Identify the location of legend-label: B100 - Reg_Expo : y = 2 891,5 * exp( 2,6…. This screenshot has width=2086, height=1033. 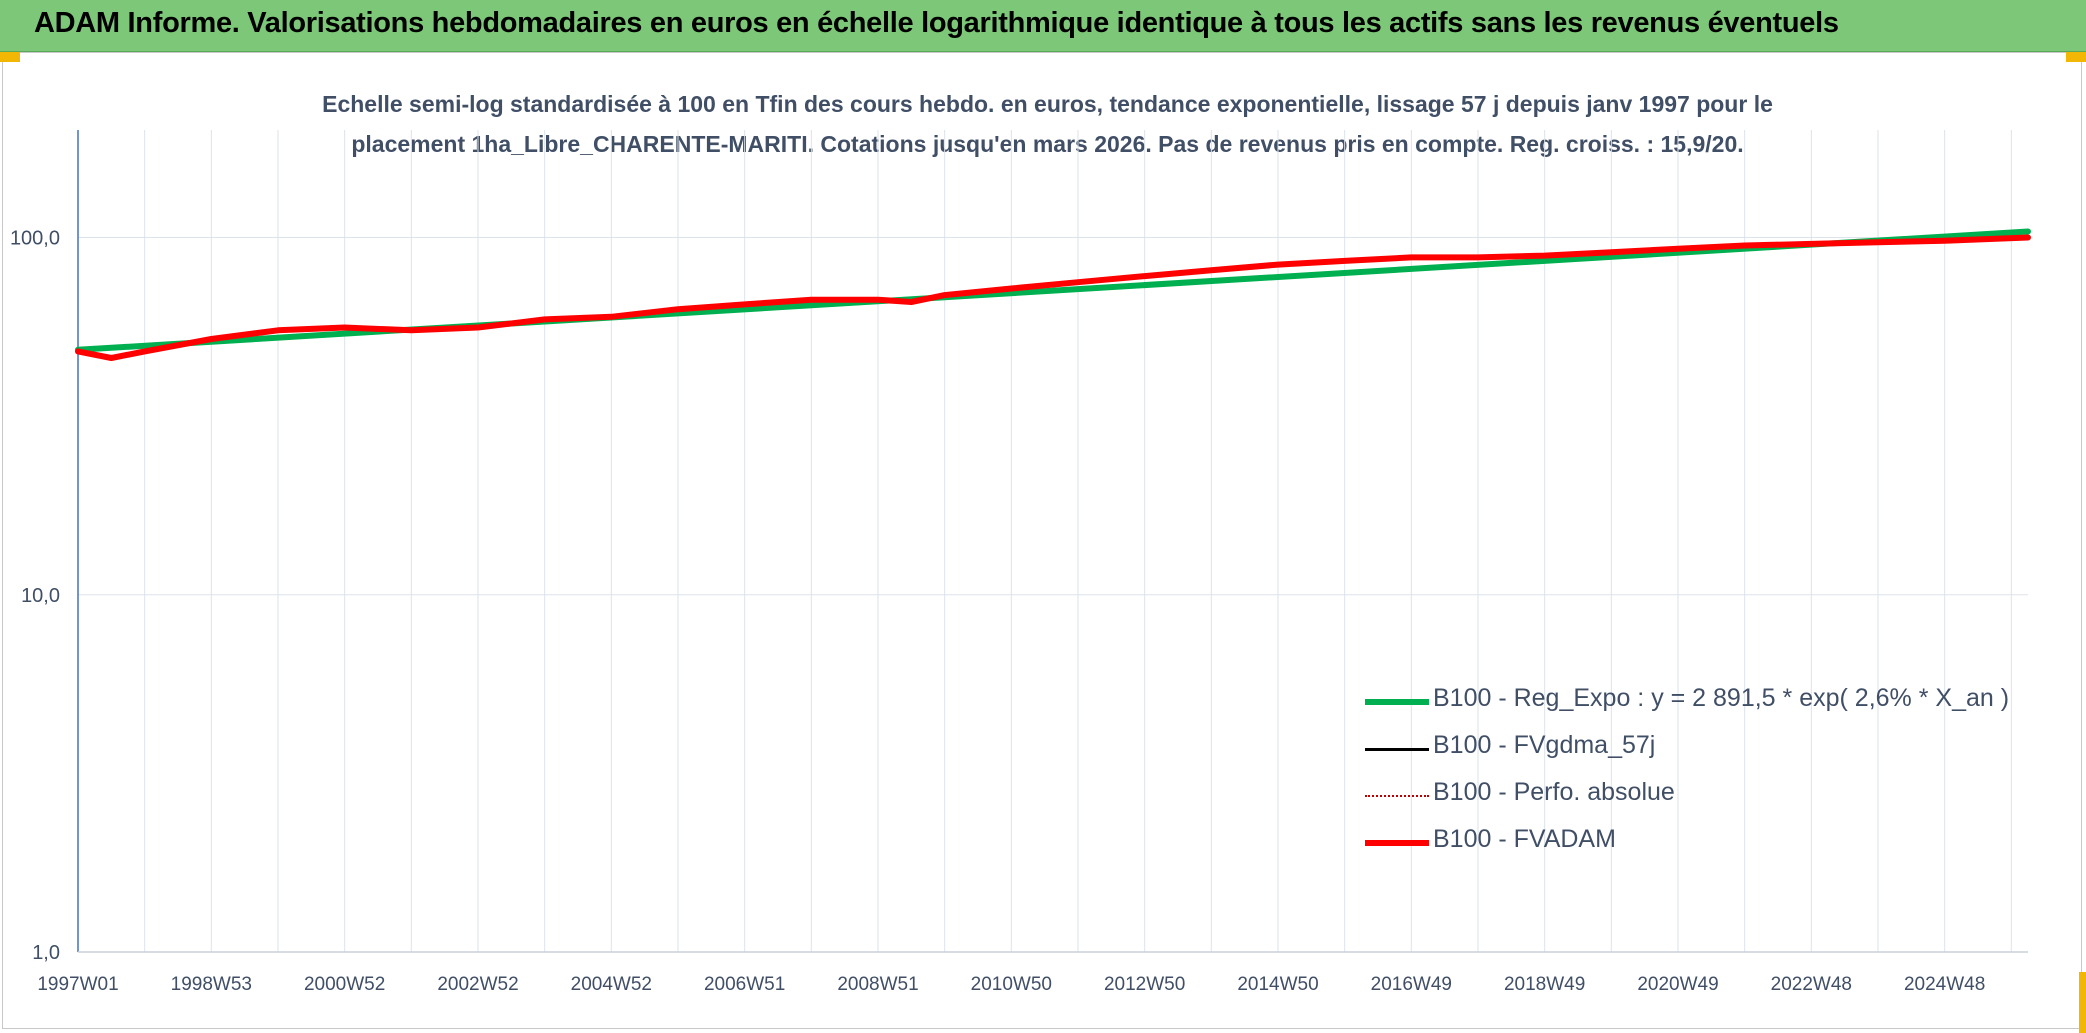
(1721, 698).